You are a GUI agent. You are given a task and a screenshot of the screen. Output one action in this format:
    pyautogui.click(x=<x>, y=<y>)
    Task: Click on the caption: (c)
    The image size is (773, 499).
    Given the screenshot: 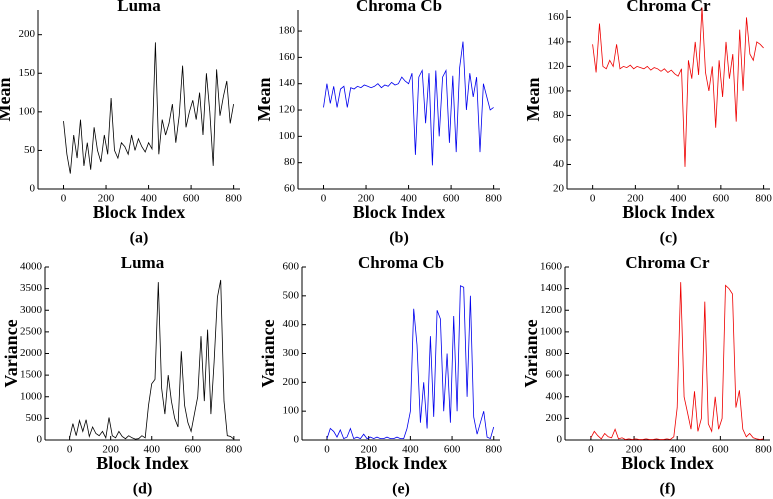 What is the action you would take?
    pyautogui.click(x=669, y=238)
    